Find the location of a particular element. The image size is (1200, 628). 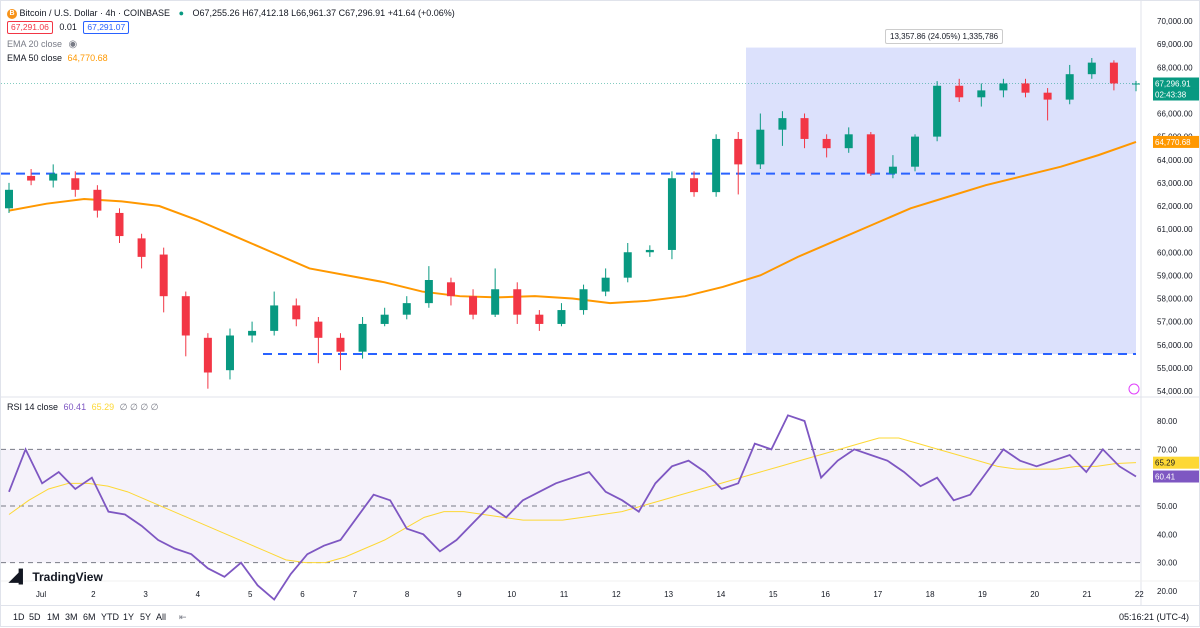

eye-icon: ◉ is located at coordinates (73, 44).